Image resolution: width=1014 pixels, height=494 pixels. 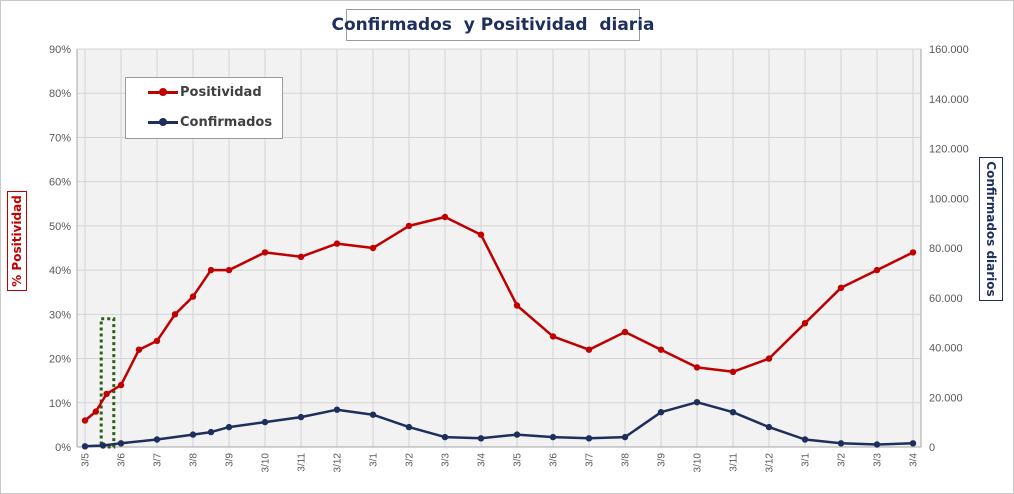 I want to click on legend-item-positividad: Positividad, so click(x=205, y=92).